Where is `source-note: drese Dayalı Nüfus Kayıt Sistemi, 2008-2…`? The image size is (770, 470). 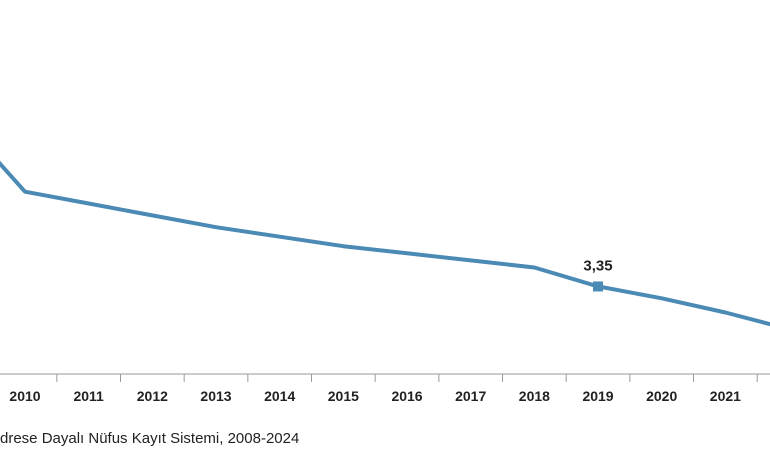
source-note: drese Dayalı Nüfus Kayıt Sistemi, 2008-2… is located at coordinates (150, 438).